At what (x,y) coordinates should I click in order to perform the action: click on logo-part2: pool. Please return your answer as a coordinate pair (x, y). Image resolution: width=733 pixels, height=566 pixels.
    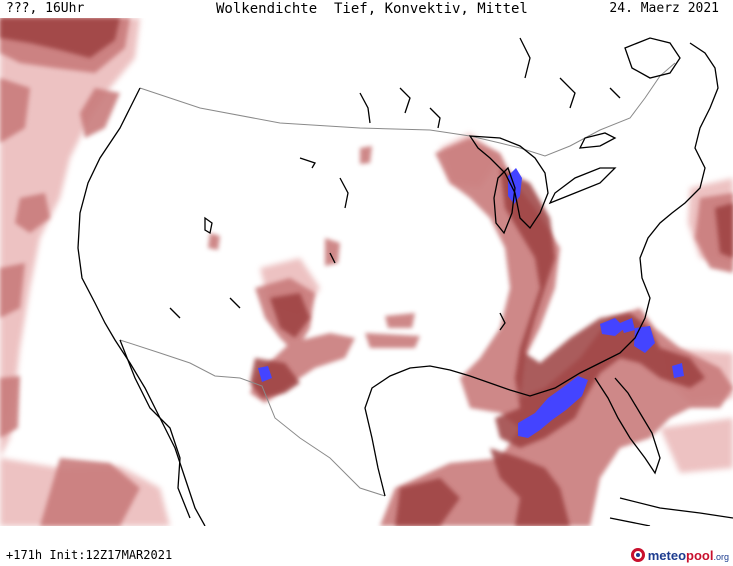
    Looking at the image, I should click on (700, 555).